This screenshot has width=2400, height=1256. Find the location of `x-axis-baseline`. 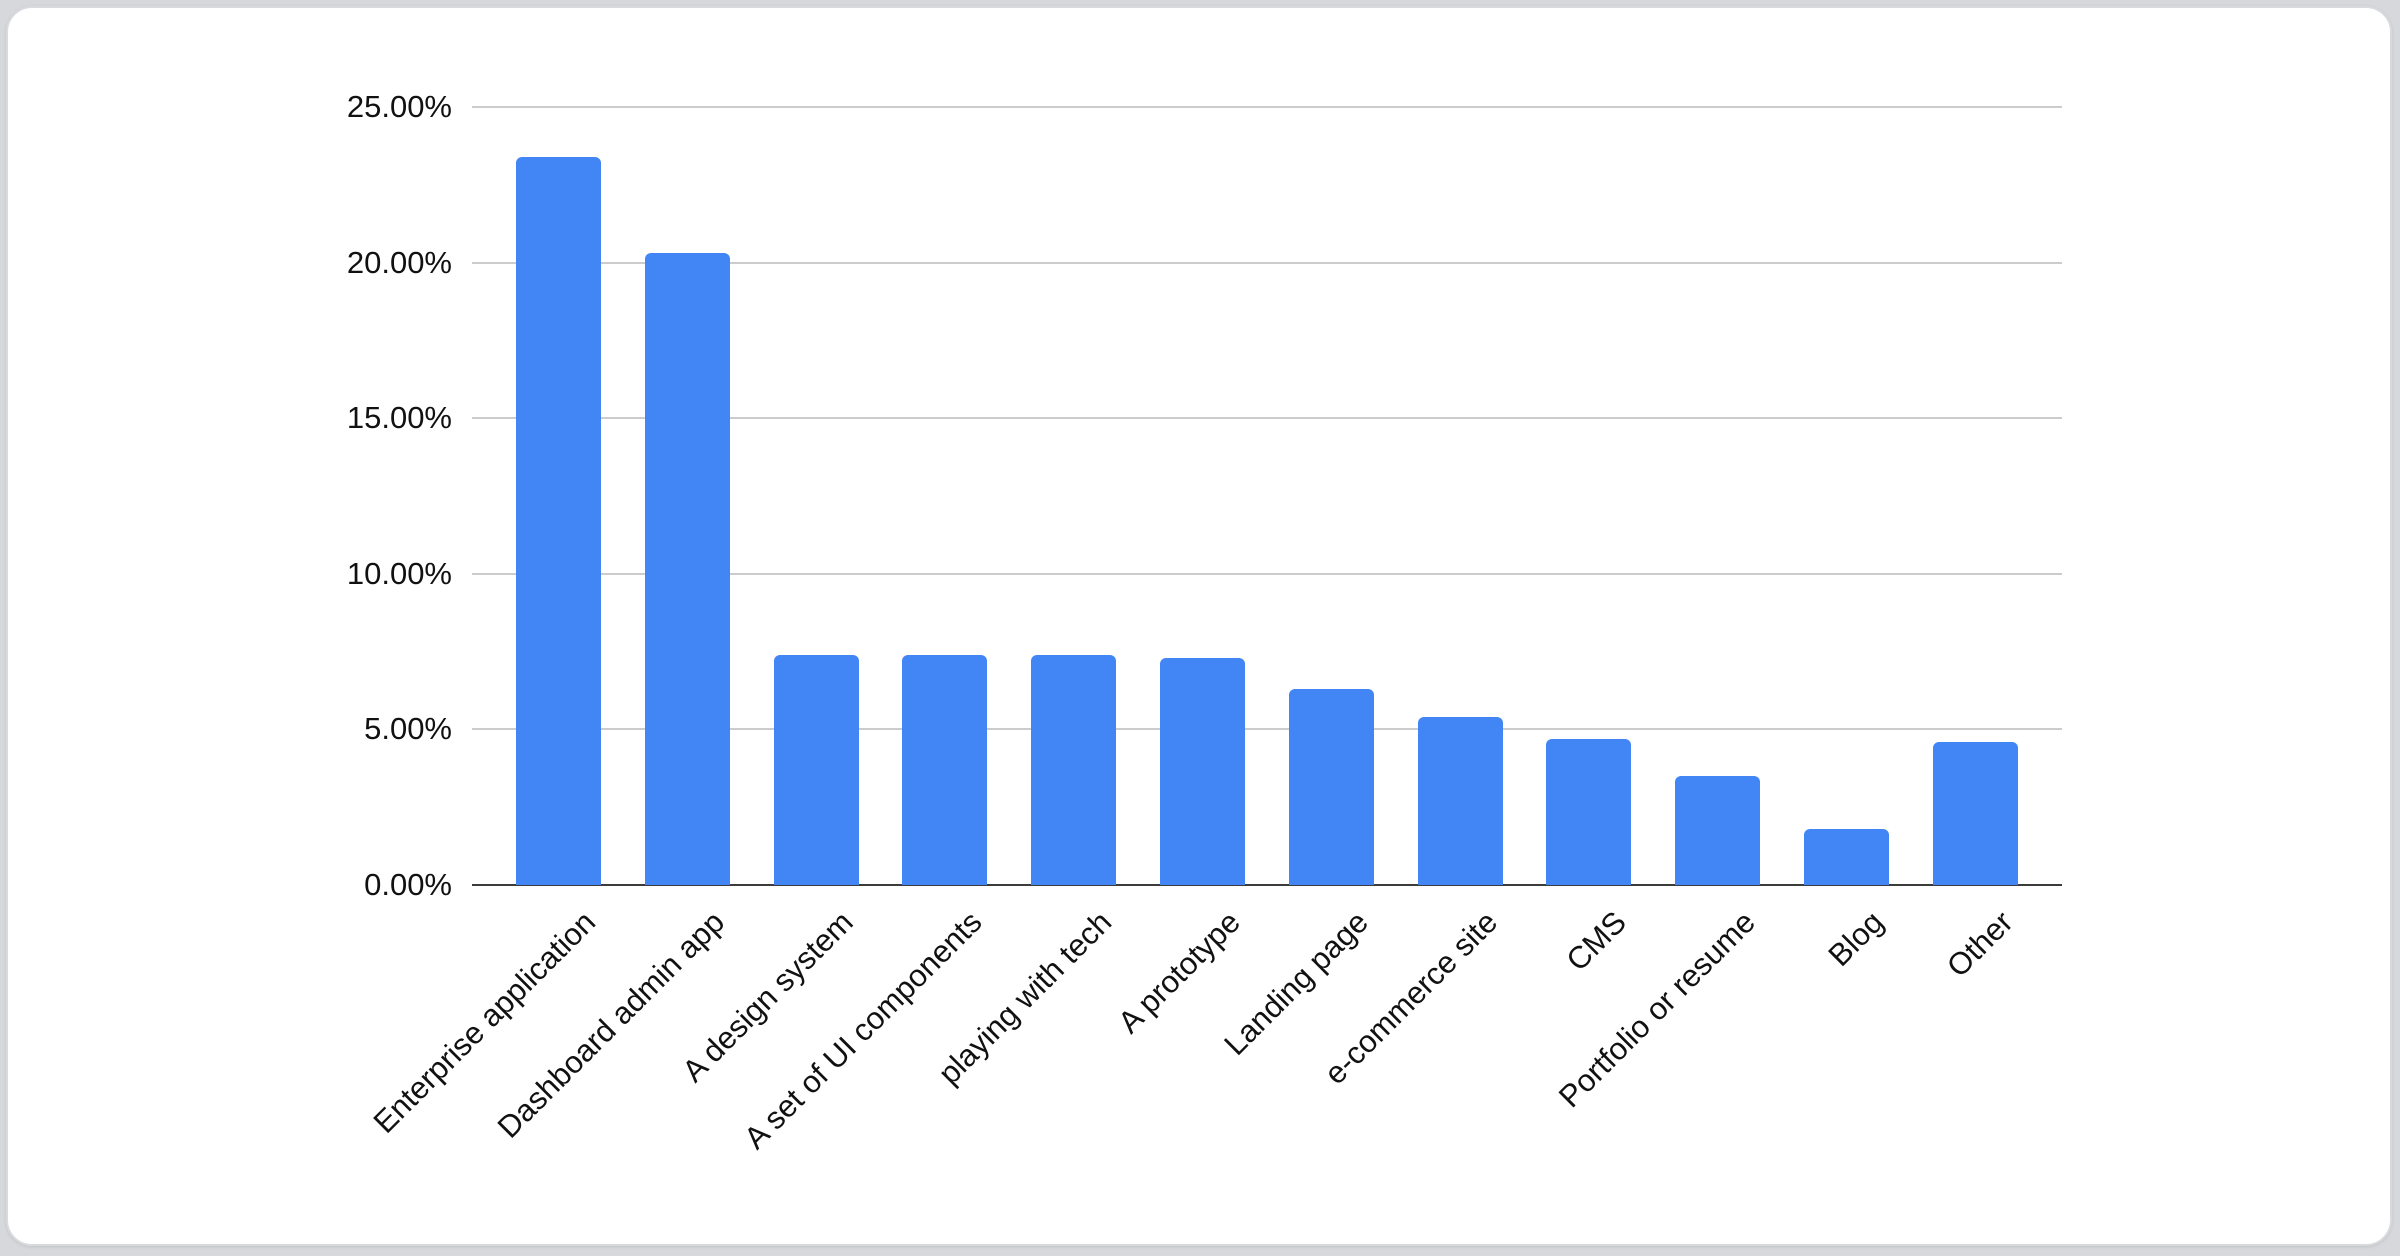

x-axis-baseline is located at coordinates (1267, 885).